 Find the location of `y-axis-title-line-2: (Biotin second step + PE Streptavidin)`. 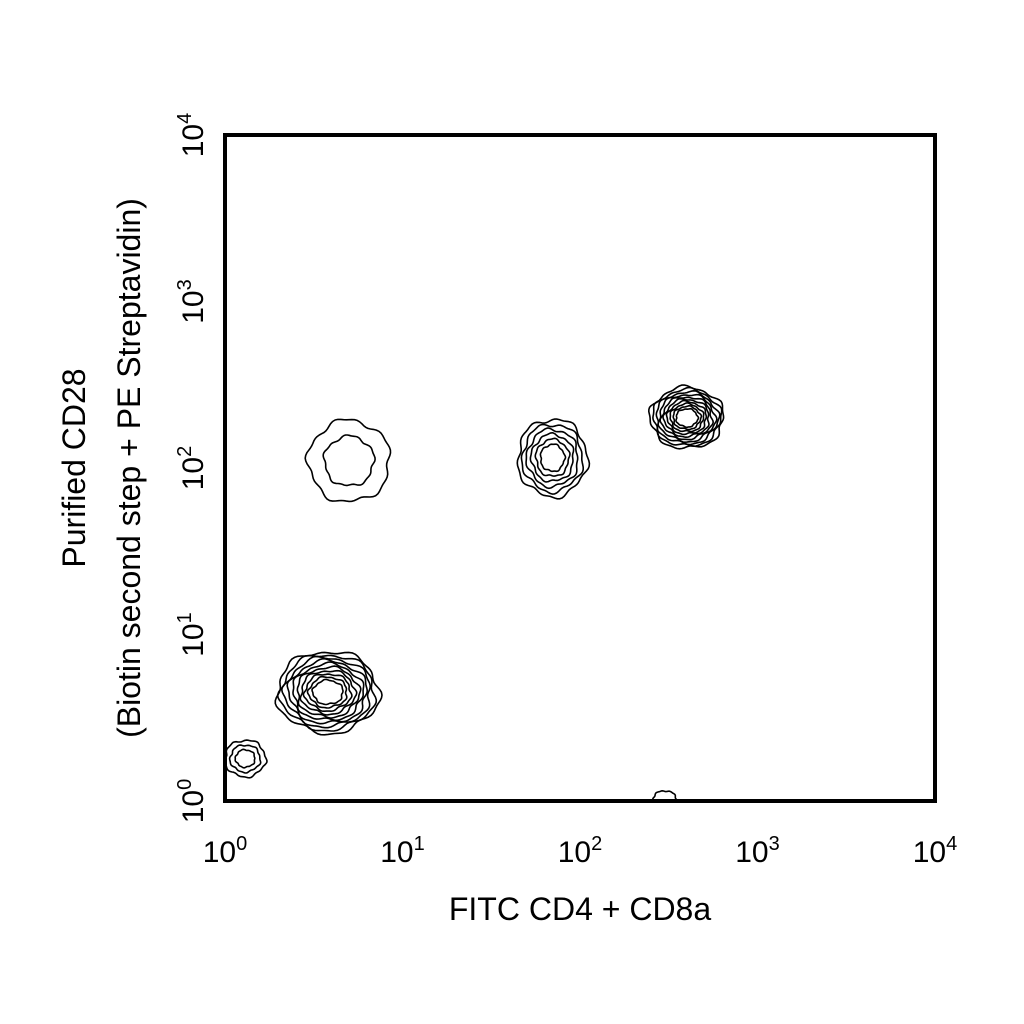

y-axis-title-line-2: (Biotin second step + PE Streptavidin) is located at coordinates (129, 468).